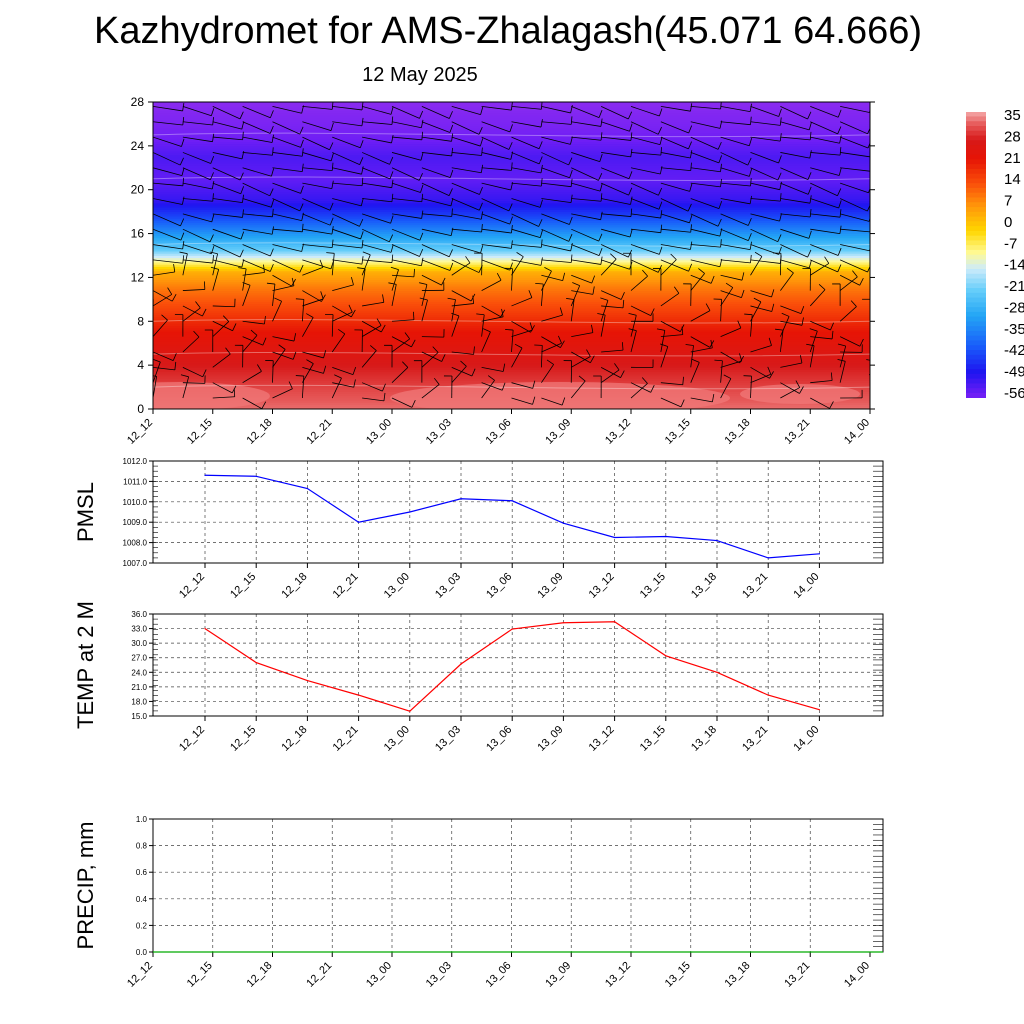 This screenshot has width=1024, height=1024. What do you see at coordinates (139, 716) in the screenshot?
I see `y-tick-label: 15.0` at bounding box center [139, 716].